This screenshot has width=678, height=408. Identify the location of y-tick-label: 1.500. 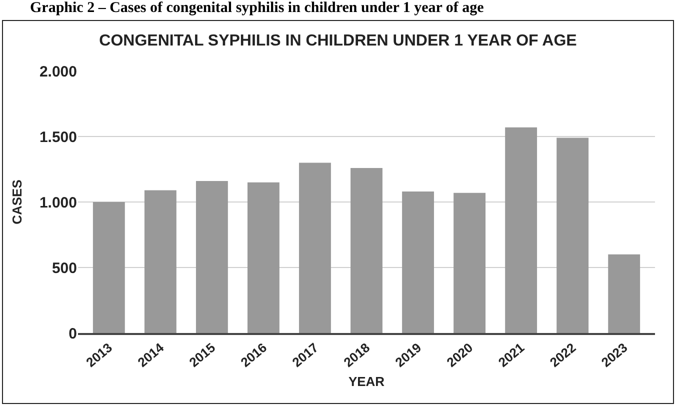
(58, 137).